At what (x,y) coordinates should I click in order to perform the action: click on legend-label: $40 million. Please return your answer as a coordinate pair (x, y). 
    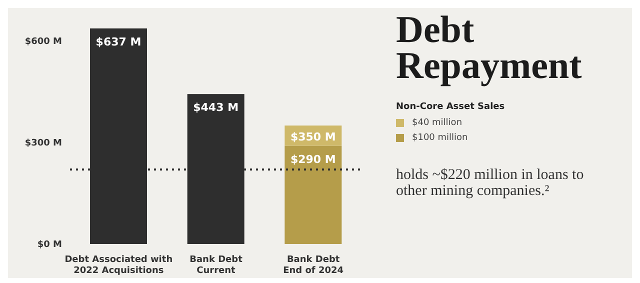
    Looking at the image, I should click on (437, 123).